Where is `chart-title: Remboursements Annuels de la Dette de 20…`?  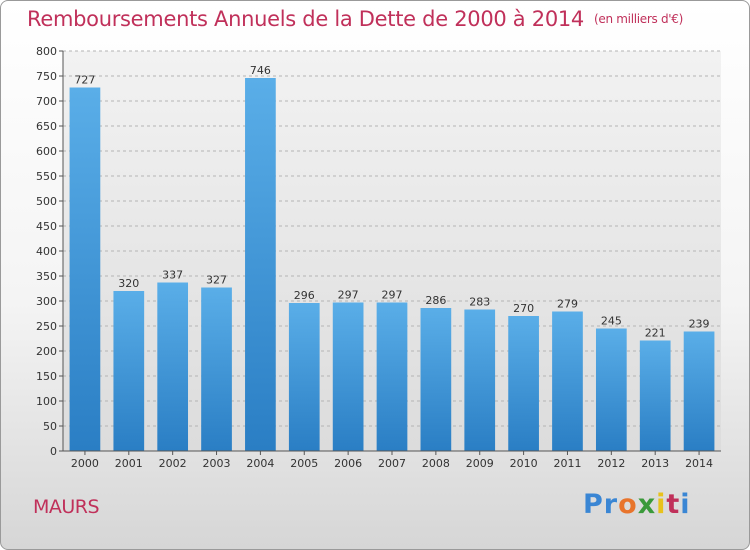 chart-title: Remboursements Annuels de la Dette de 20… is located at coordinates (355, 19).